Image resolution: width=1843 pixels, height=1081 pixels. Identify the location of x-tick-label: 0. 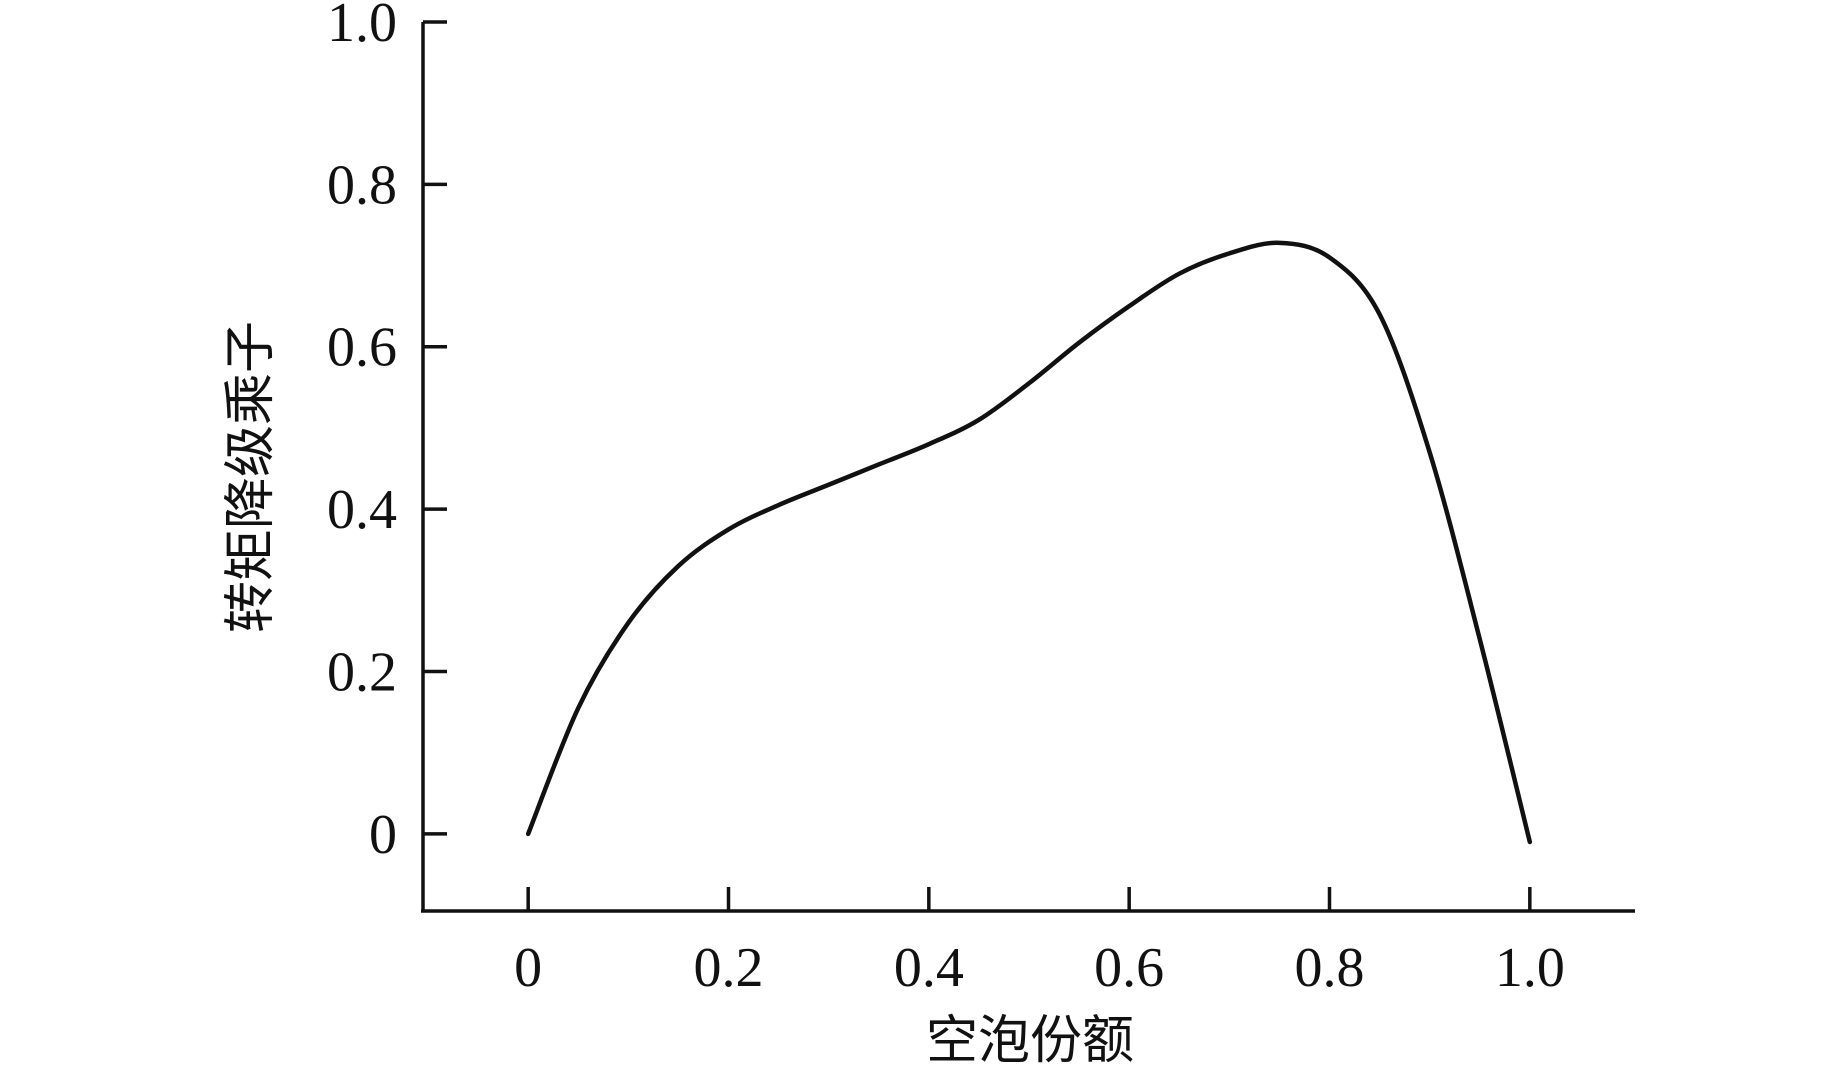
(528, 968).